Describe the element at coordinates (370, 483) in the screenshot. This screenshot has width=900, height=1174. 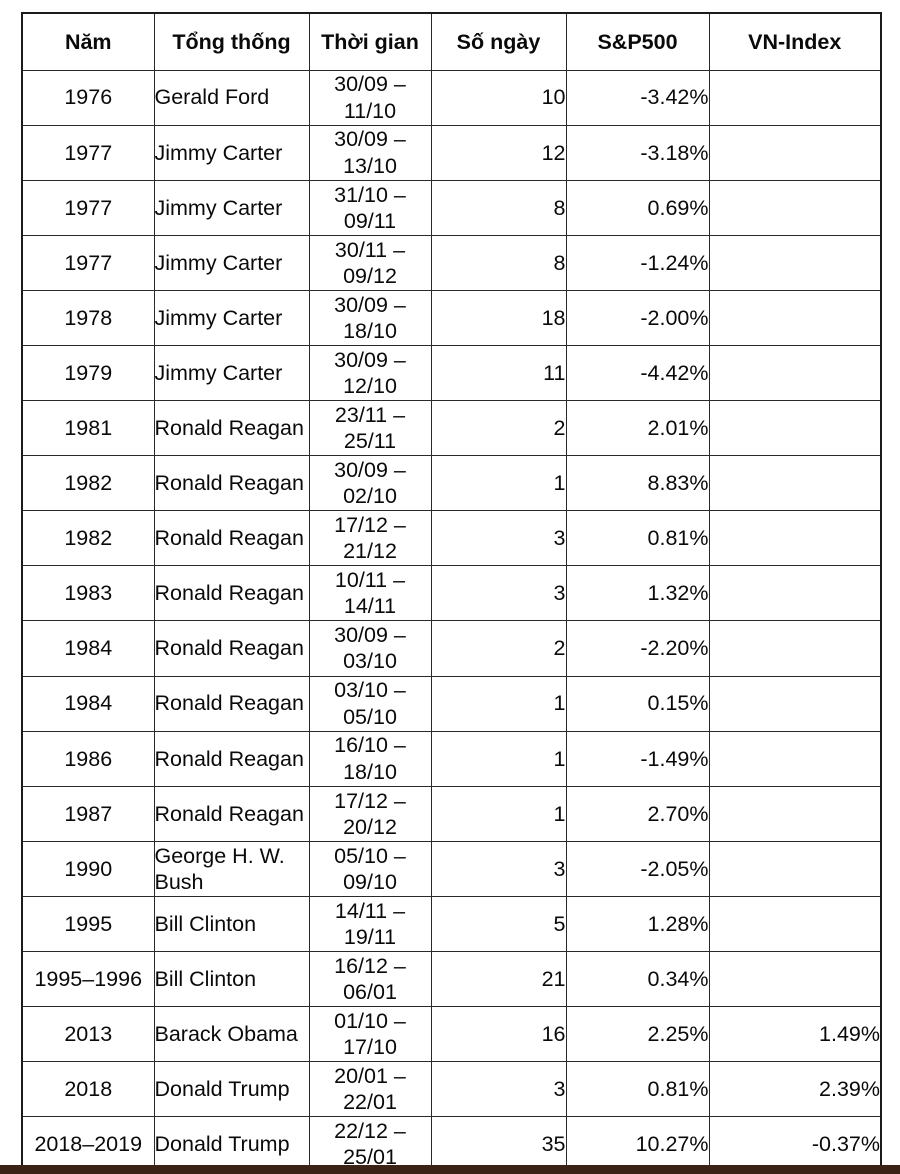
I see `cell-period: 30/09 – 02/10` at that location.